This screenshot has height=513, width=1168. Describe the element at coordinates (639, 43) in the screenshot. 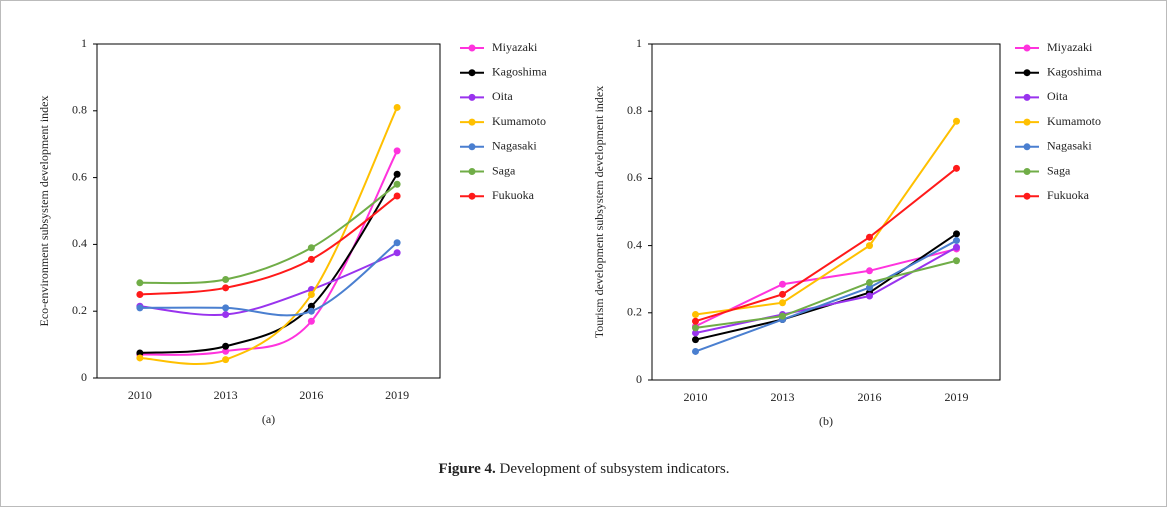

I see `y-tick-label: 1` at that location.